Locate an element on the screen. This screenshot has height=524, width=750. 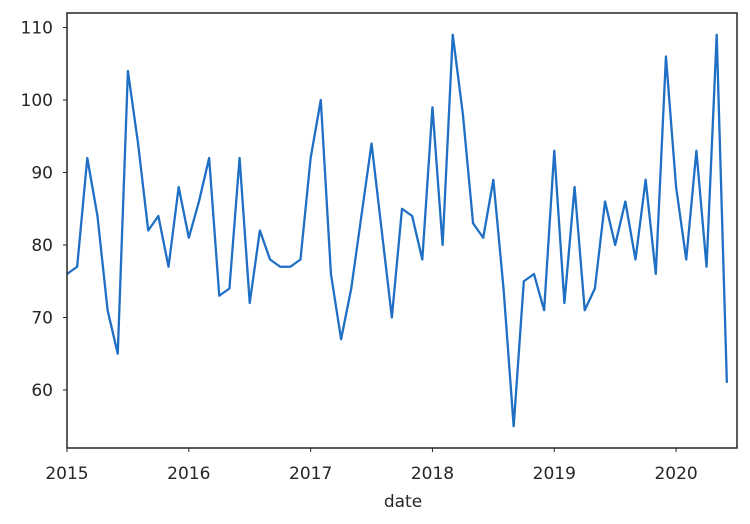
x-axis-label: date is located at coordinates (403, 502).